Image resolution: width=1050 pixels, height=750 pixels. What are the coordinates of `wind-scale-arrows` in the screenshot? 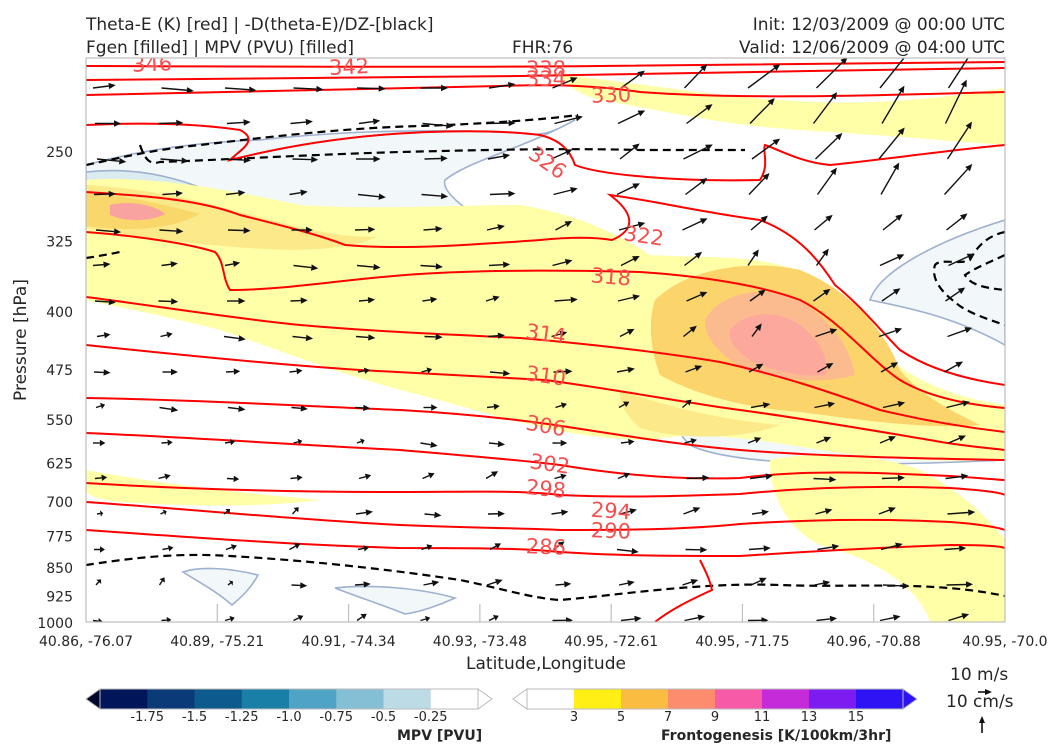 It's located at (985, 711).